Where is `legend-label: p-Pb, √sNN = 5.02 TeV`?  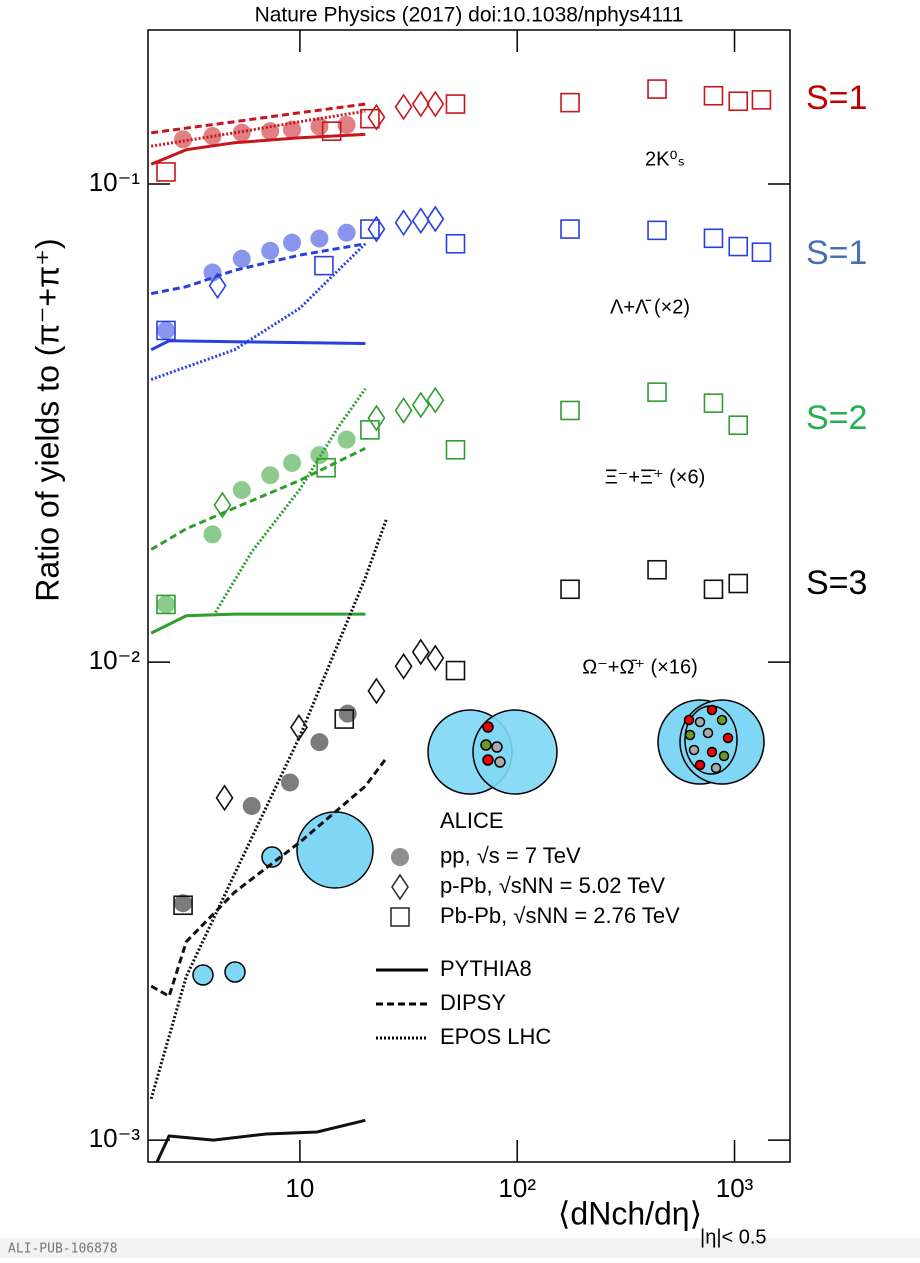
legend-label: p-Pb, √sNN = 5.02 TeV is located at coordinates (552, 885).